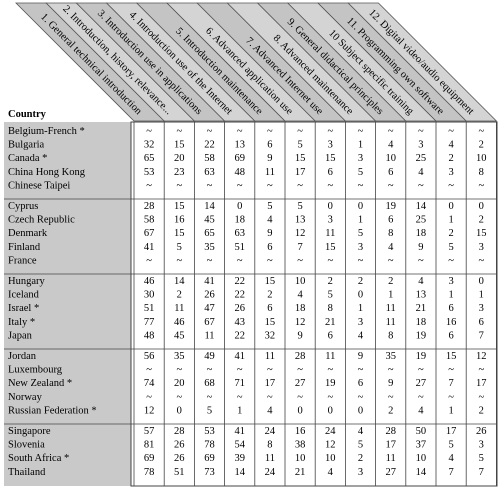 The width and height of the screenshot is (501, 488). What do you see at coordinates (239, 281) in the screenshot?
I see `cell-value: 22` at bounding box center [239, 281].